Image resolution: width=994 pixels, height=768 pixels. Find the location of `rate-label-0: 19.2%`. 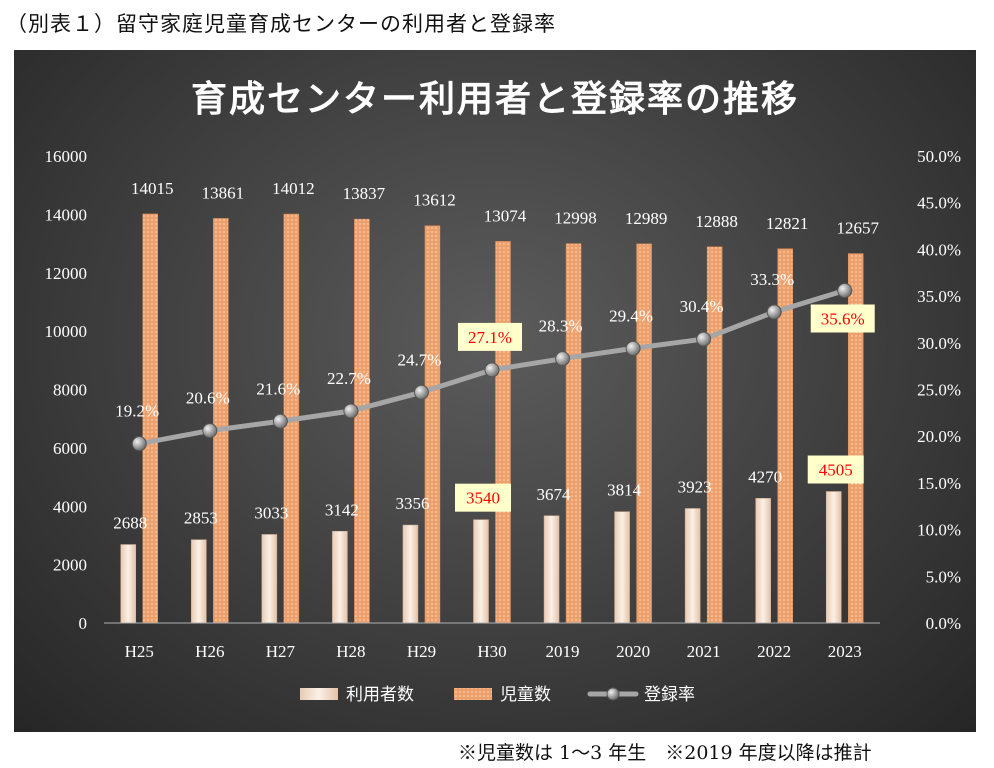

rate-label-0: 19.2% is located at coordinates (137, 411).